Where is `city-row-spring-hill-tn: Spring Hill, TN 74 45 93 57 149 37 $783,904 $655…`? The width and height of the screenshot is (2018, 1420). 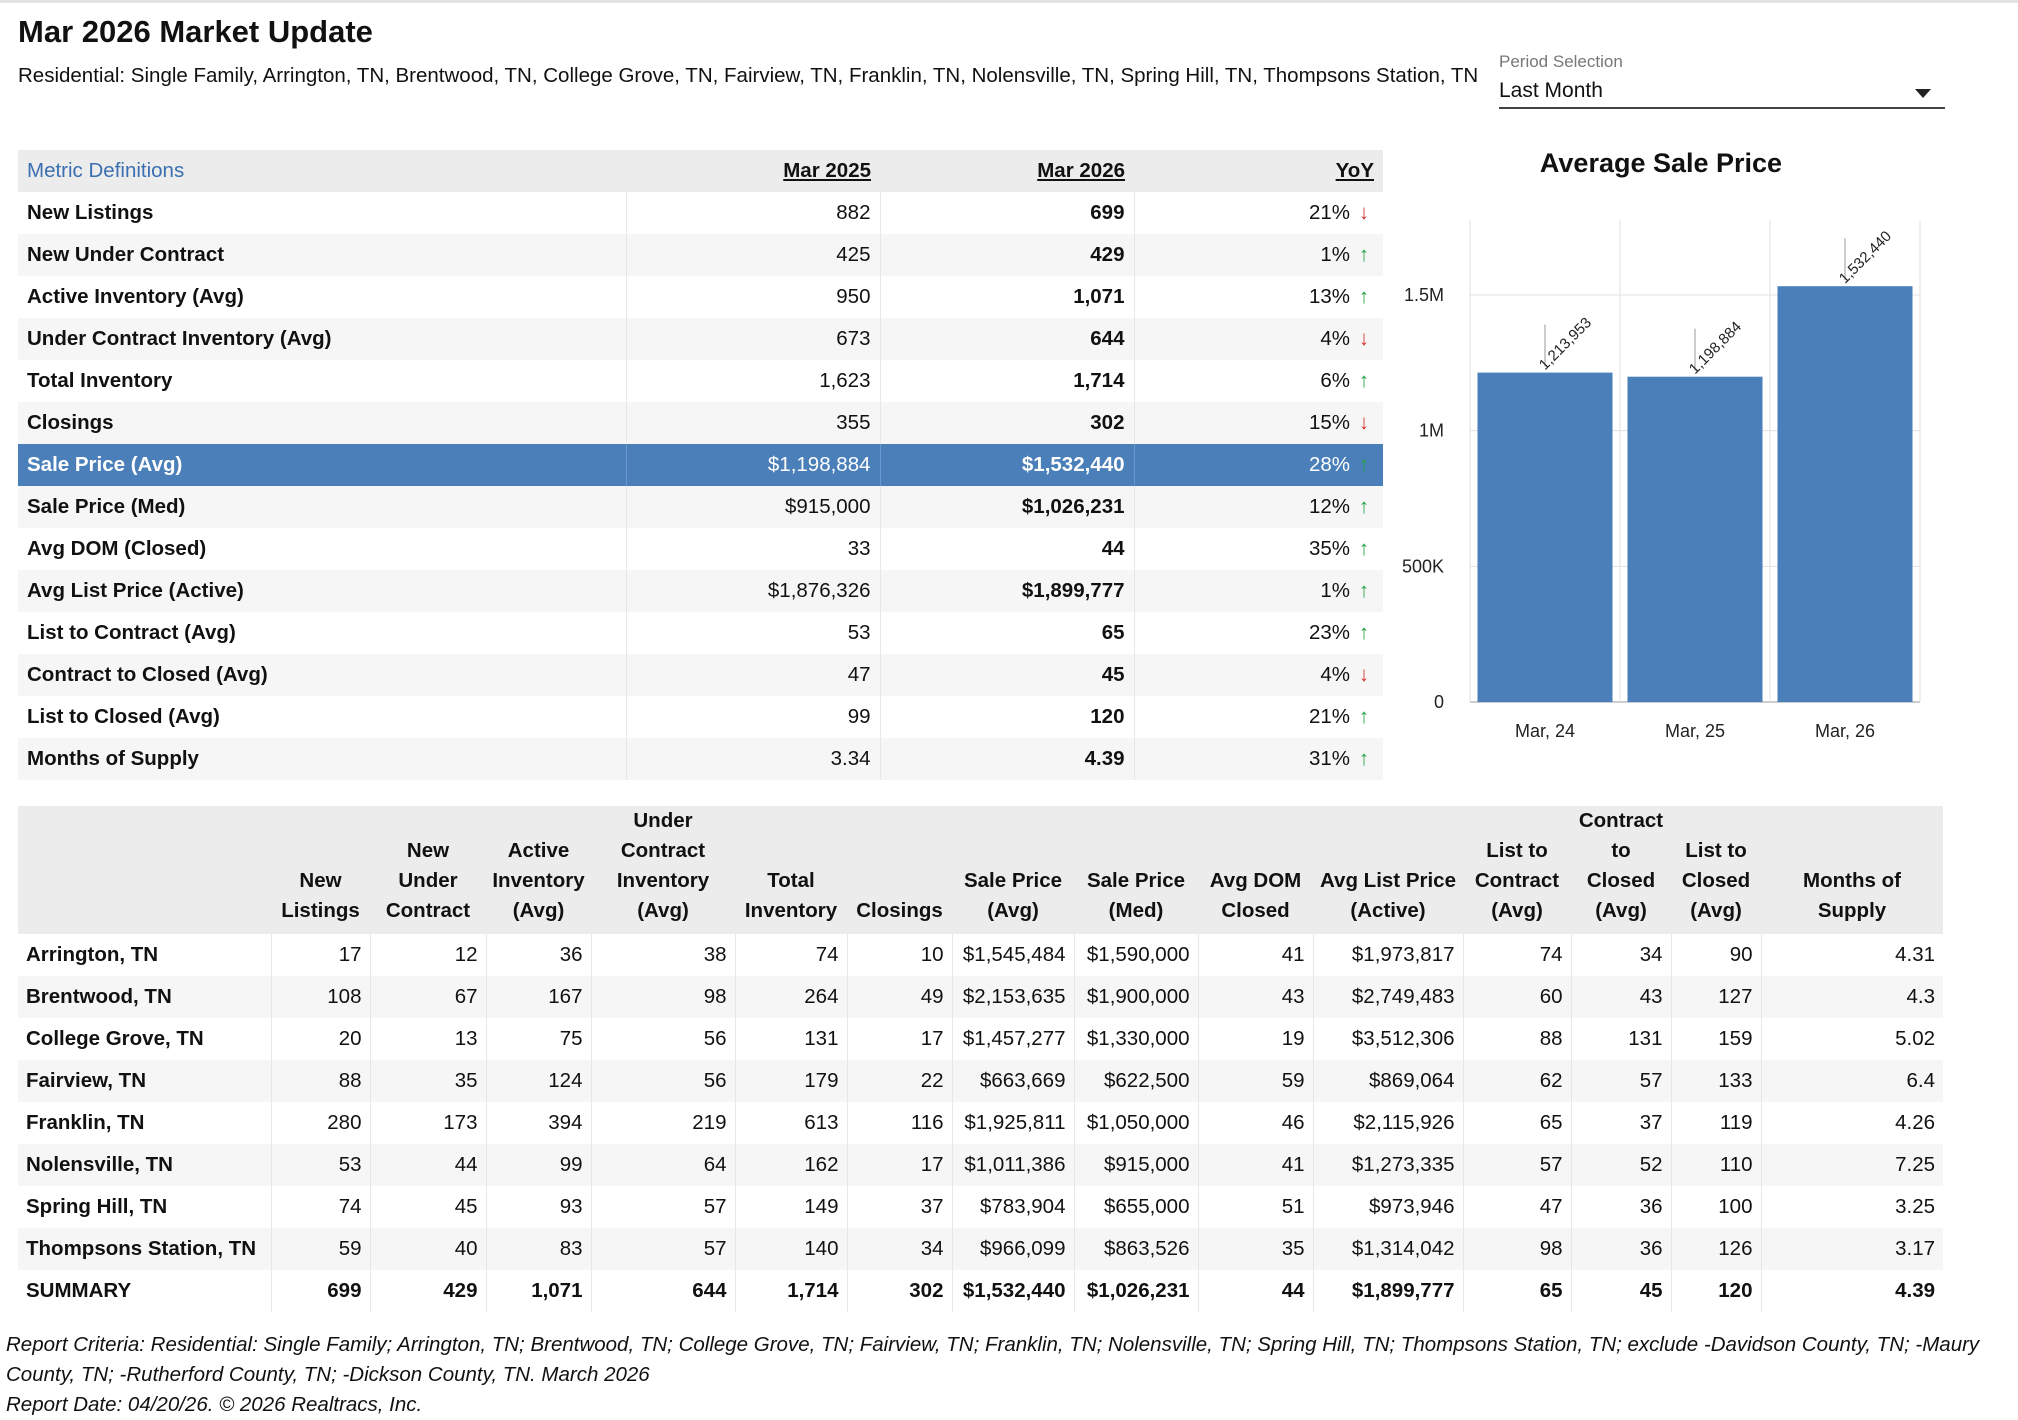
city-row-spring-hill-tn: Spring Hill, TN 74 45 93 57 149 37 $783,904 $655… is located at coordinates (980, 1207).